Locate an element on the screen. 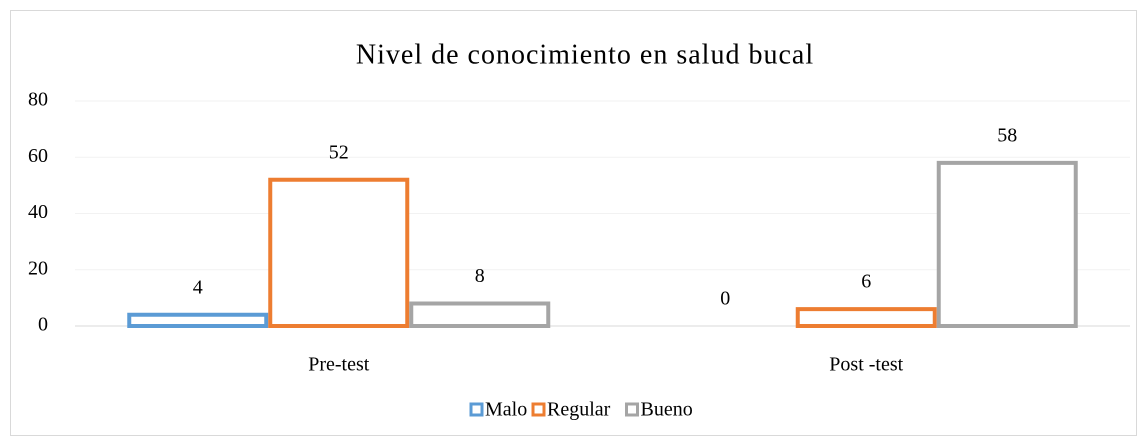  chart-title: Nivel de conocimiento en salud bucal is located at coordinates (585, 54).